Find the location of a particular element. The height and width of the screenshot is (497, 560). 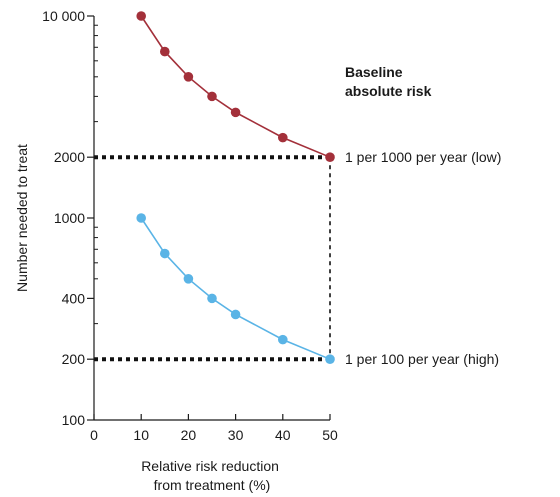

legend-title: Baseline absolute risk is located at coordinates (388, 81).